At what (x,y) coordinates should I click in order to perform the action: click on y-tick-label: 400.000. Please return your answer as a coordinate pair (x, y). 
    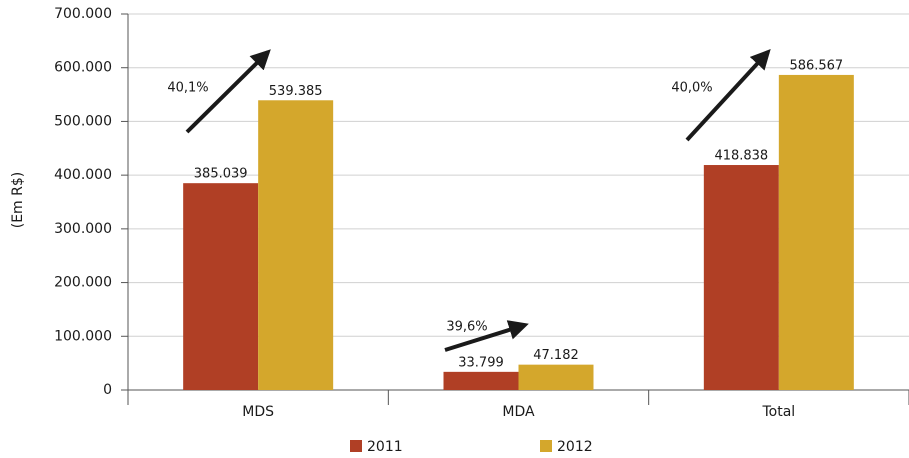
    Looking at the image, I should click on (83, 175).